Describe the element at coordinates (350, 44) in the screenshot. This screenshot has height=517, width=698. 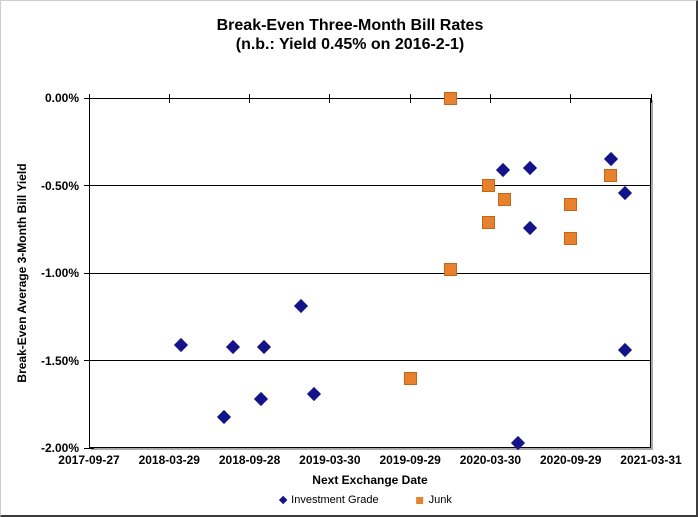
I see `chart-subtitle: (n.b.: Yield 0.45% on 2016-2-1)` at that location.